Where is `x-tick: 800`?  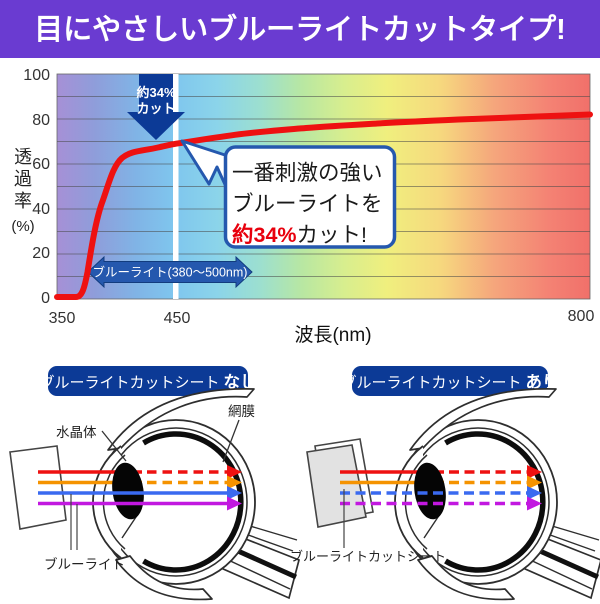
x-tick: 800 is located at coordinates (581, 316).